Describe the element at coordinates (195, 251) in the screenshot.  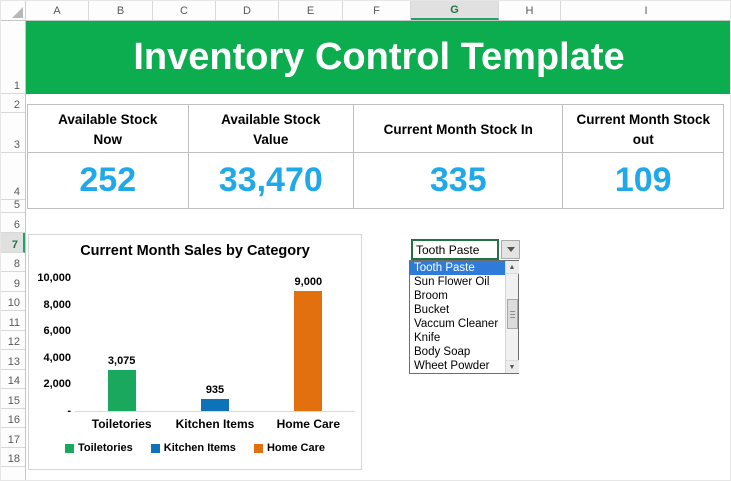
I see `chart-title: Current Month Sales by Category` at that location.